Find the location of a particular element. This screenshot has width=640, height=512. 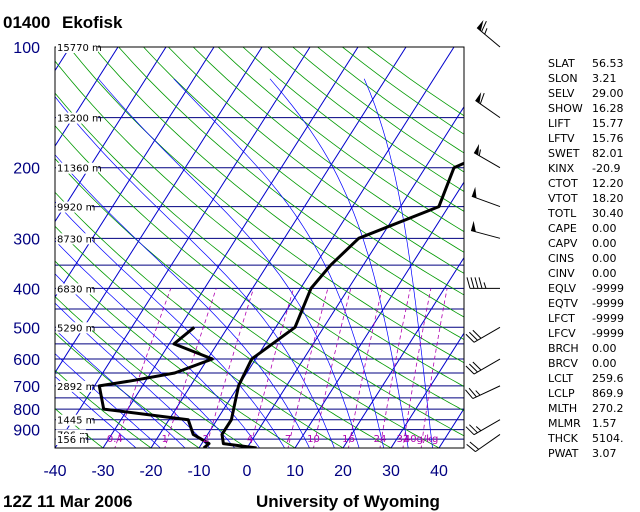

stat-row: CINV 0.00 is located at coordinates (592, 273).